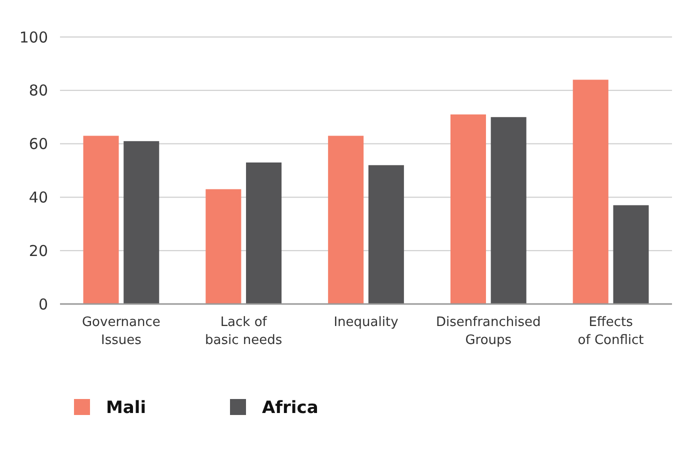  What do you see at coordinates (126, 408) in the screenshot?
I see `legend-label: Mali` at bounding box center [126, 408].